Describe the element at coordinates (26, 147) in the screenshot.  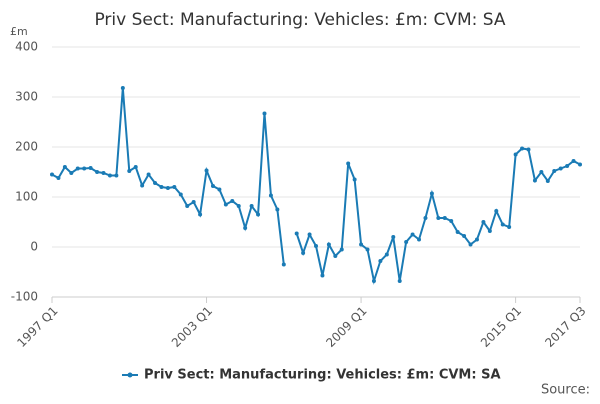
I see `y-tick-label: 200` at that location.